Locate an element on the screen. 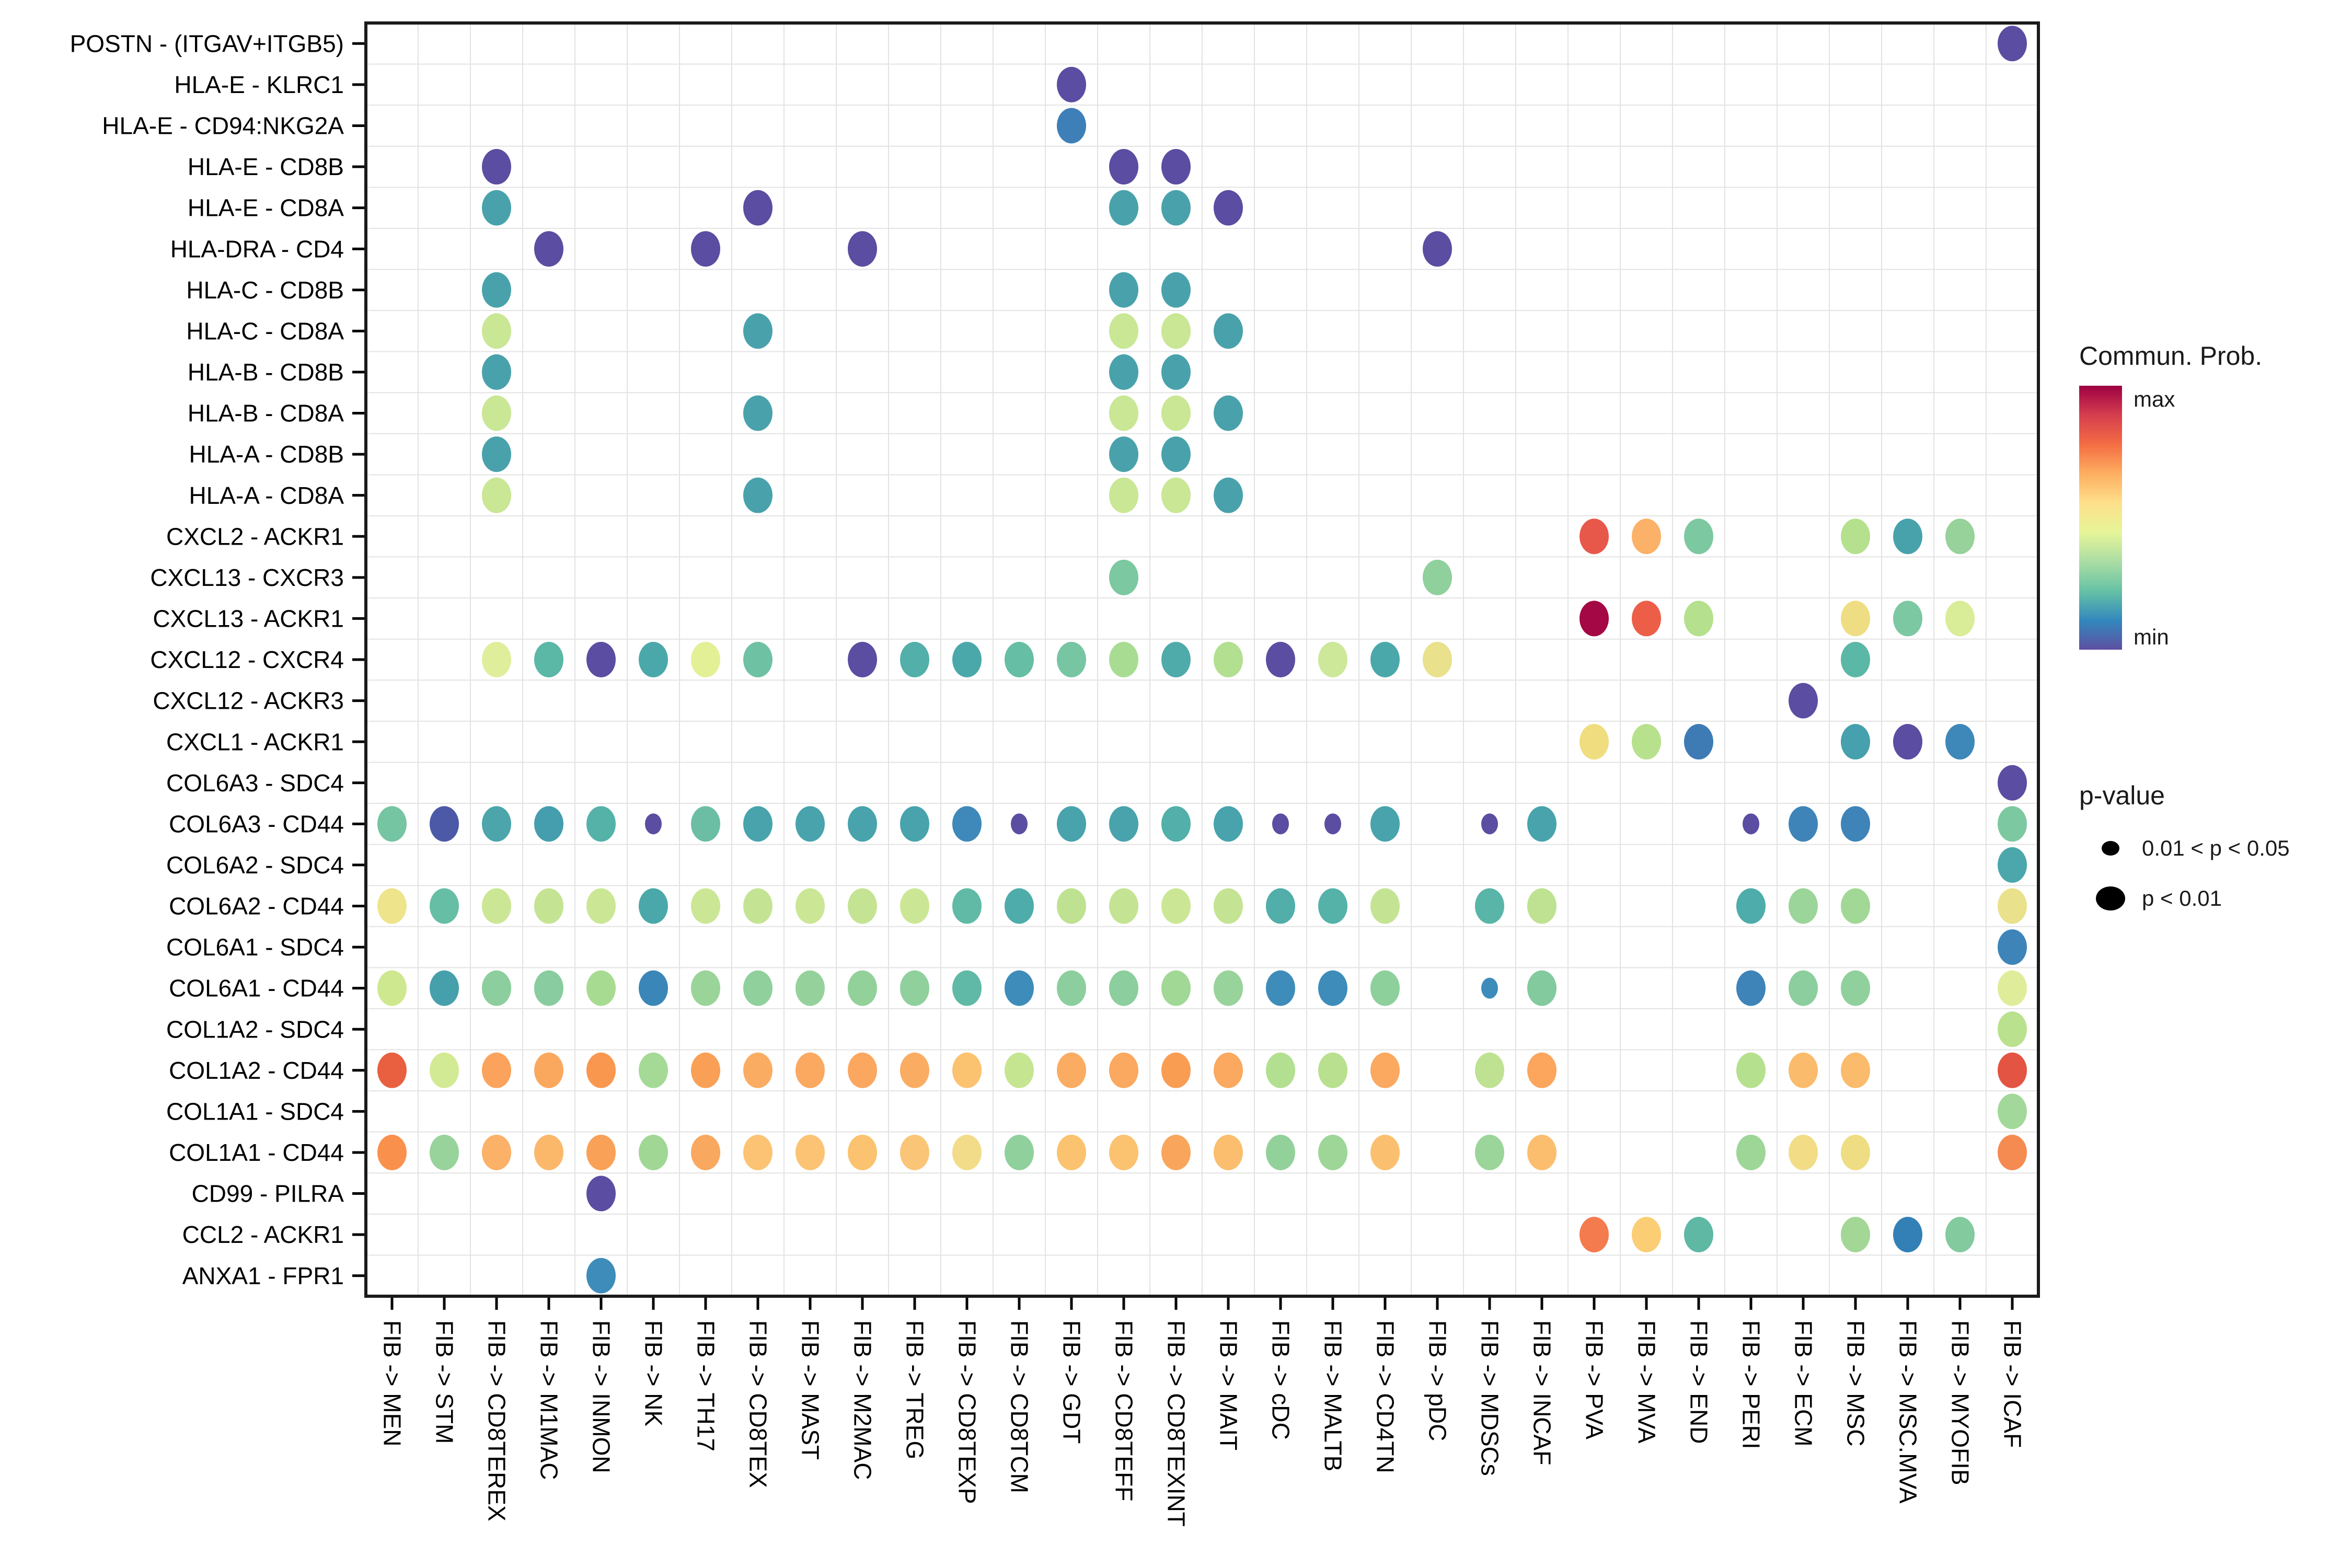  y-axis-label: HLA-B - CD8A is located at coordinates (266, 413).